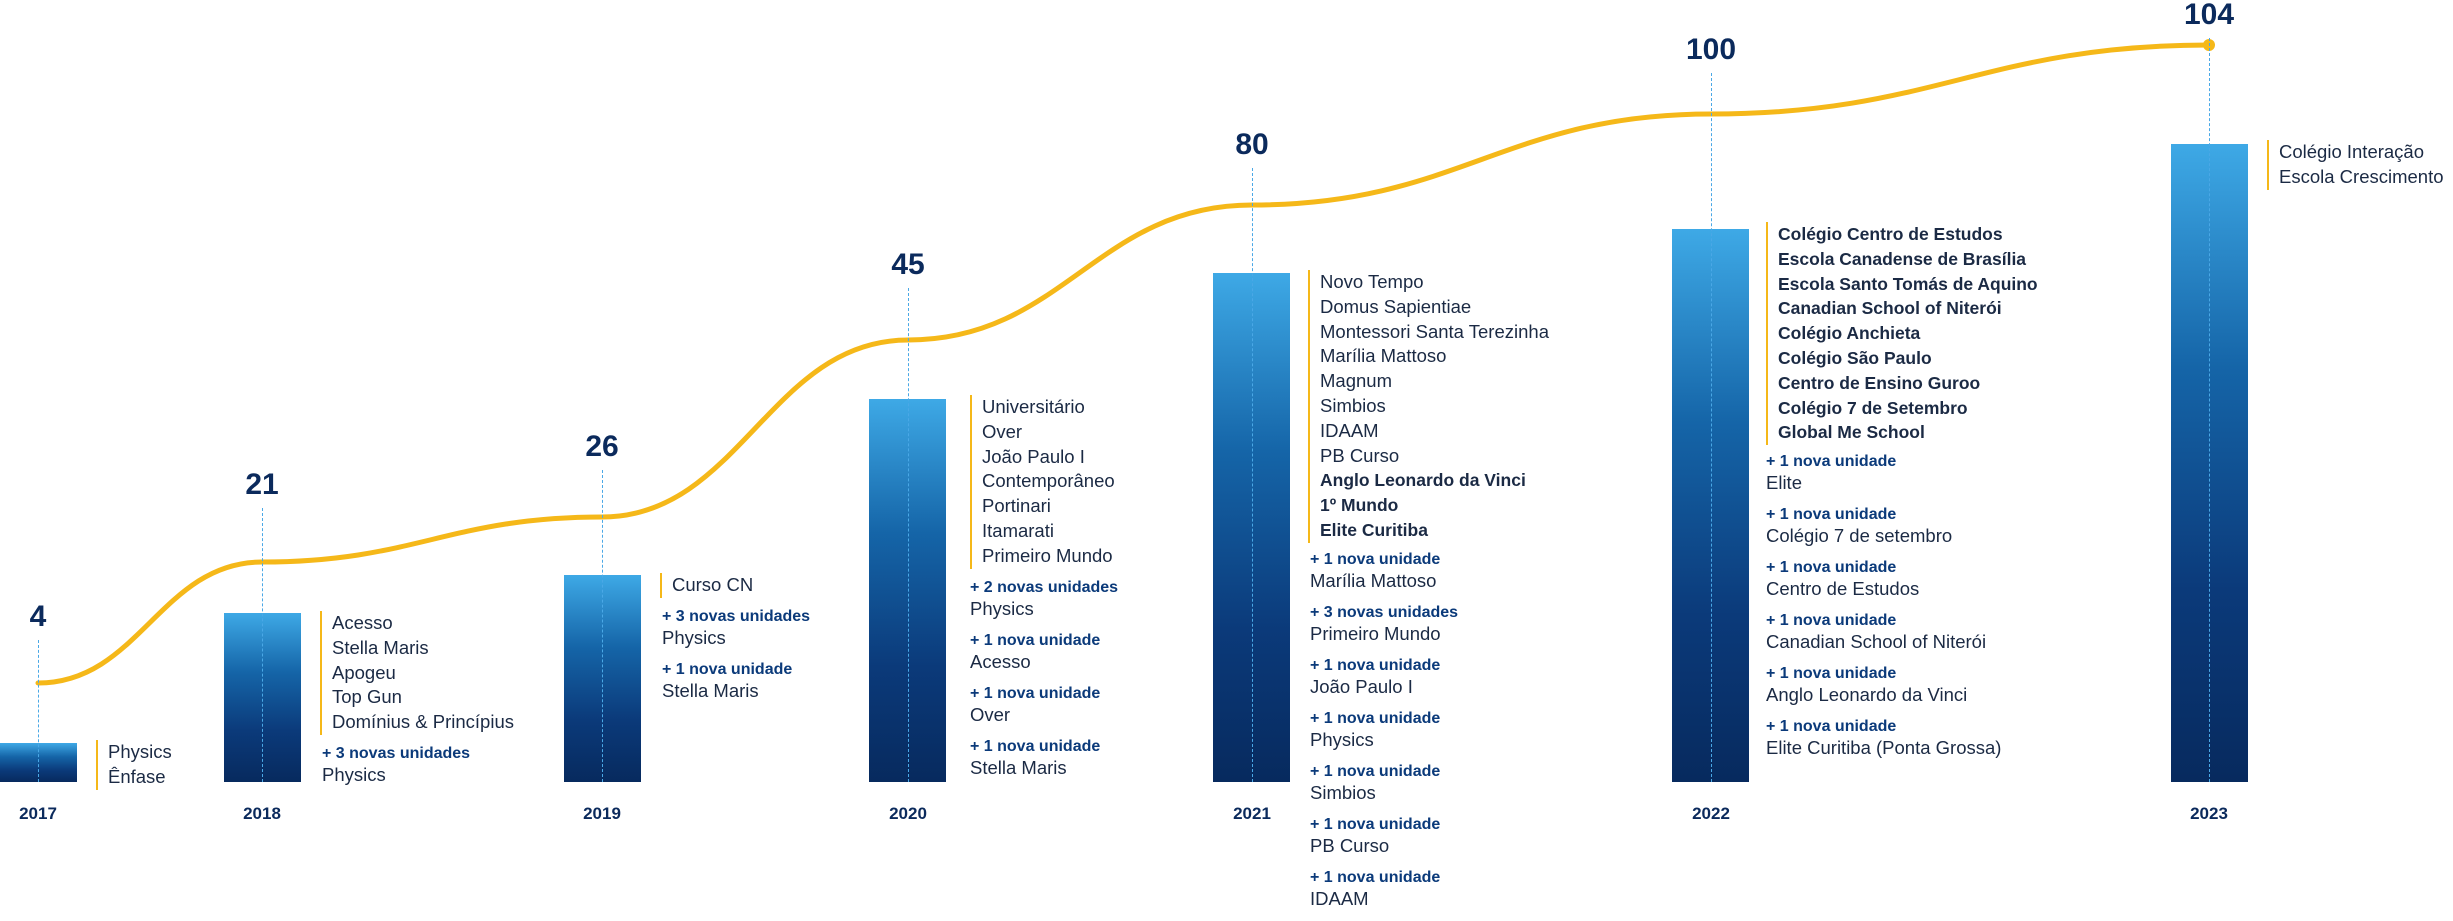 The image size is (2453, 921). Describe the element at coordinates (1384, 836) in the screenshot. I see `addition-item: + 1 nova unidade PB Curso` at that location.